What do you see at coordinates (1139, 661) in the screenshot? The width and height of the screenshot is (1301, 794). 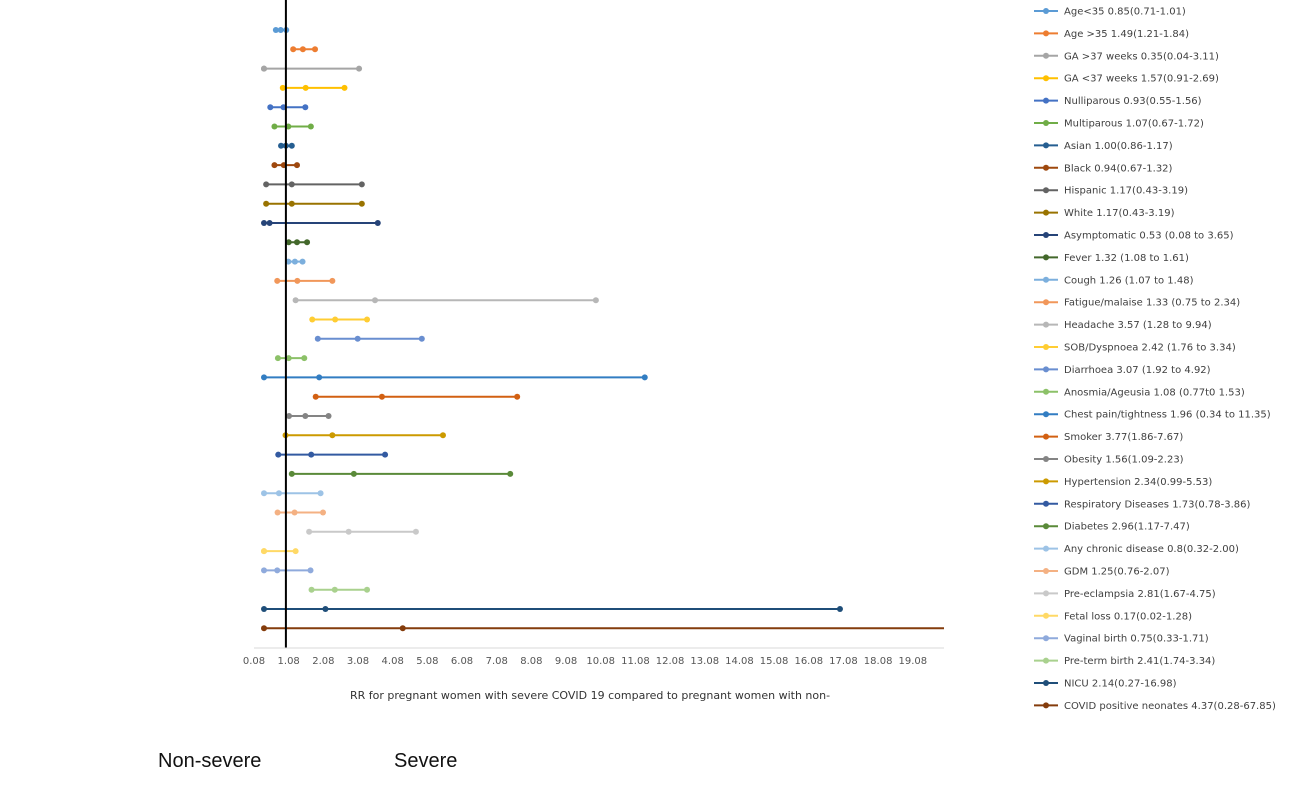 I see `legend-label: Pre-term birth 2.41(1.74-3.34)` at bounding box center [1139, 661].